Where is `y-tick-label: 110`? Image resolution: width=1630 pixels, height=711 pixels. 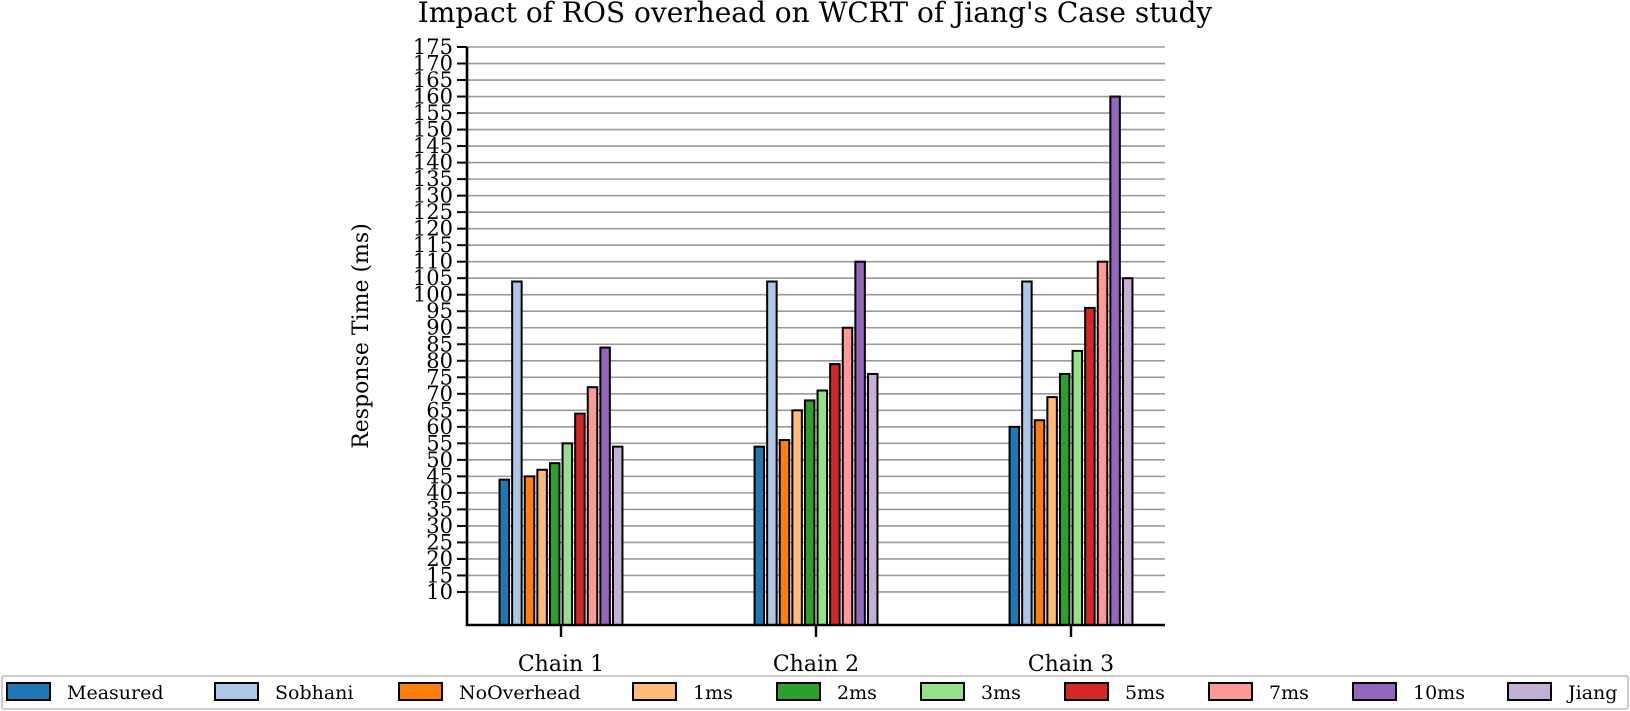 y-tick-label: 110 is located at coordinates (433, 262).